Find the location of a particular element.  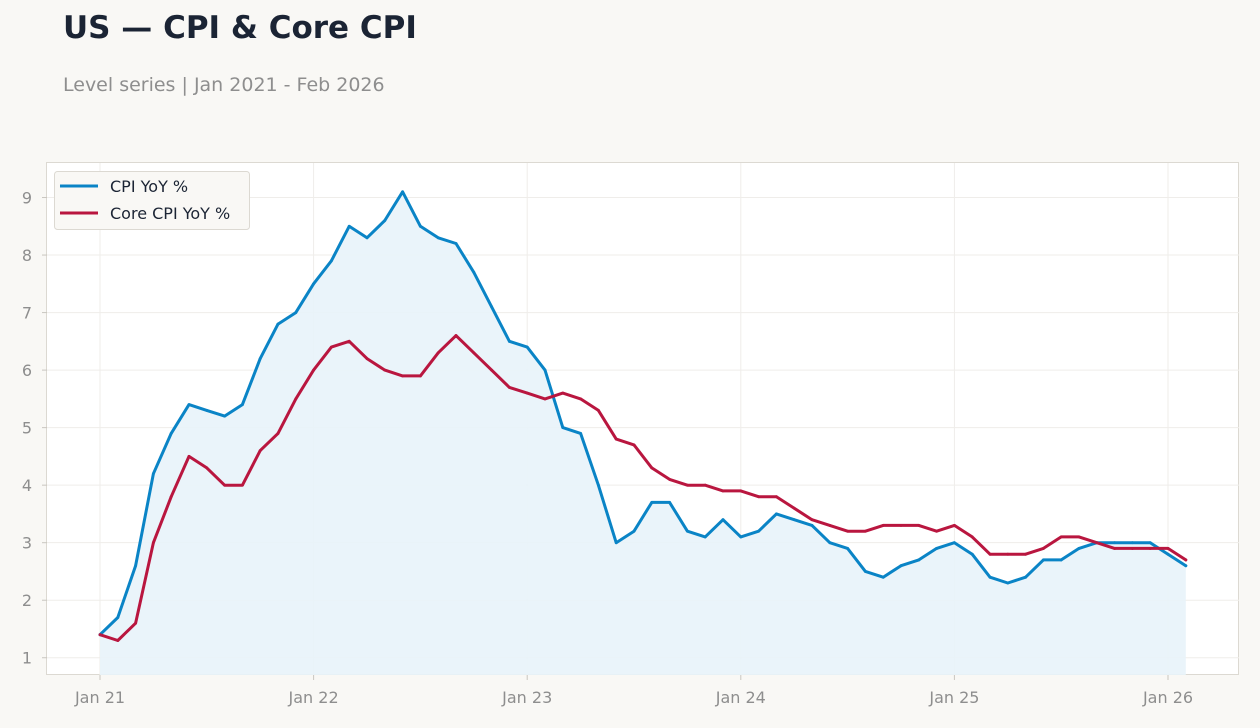

legend-label-cpi: CPI YoY % is located at coordinates (149, 186).